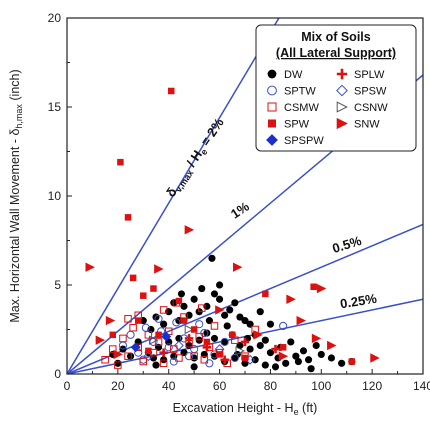  Describe the element at coordinates (272, 123) in the screenshot. I see `legend-marker-spw` at that location.